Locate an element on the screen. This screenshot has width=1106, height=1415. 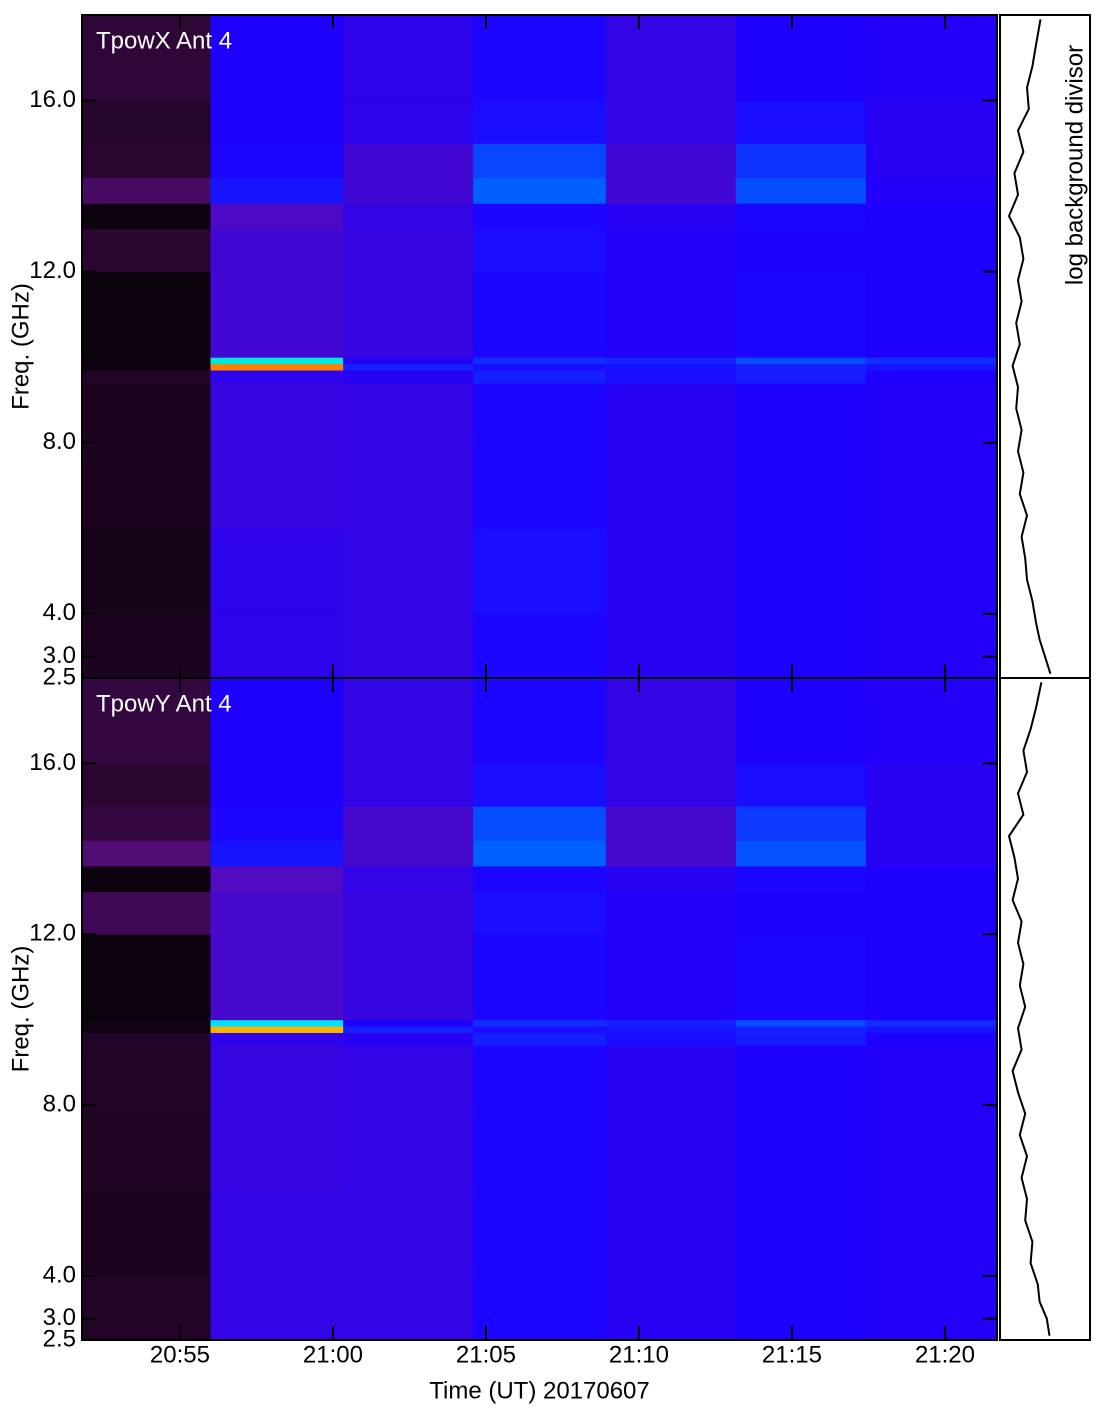
background-profile is located at coordinates (1029, 347).